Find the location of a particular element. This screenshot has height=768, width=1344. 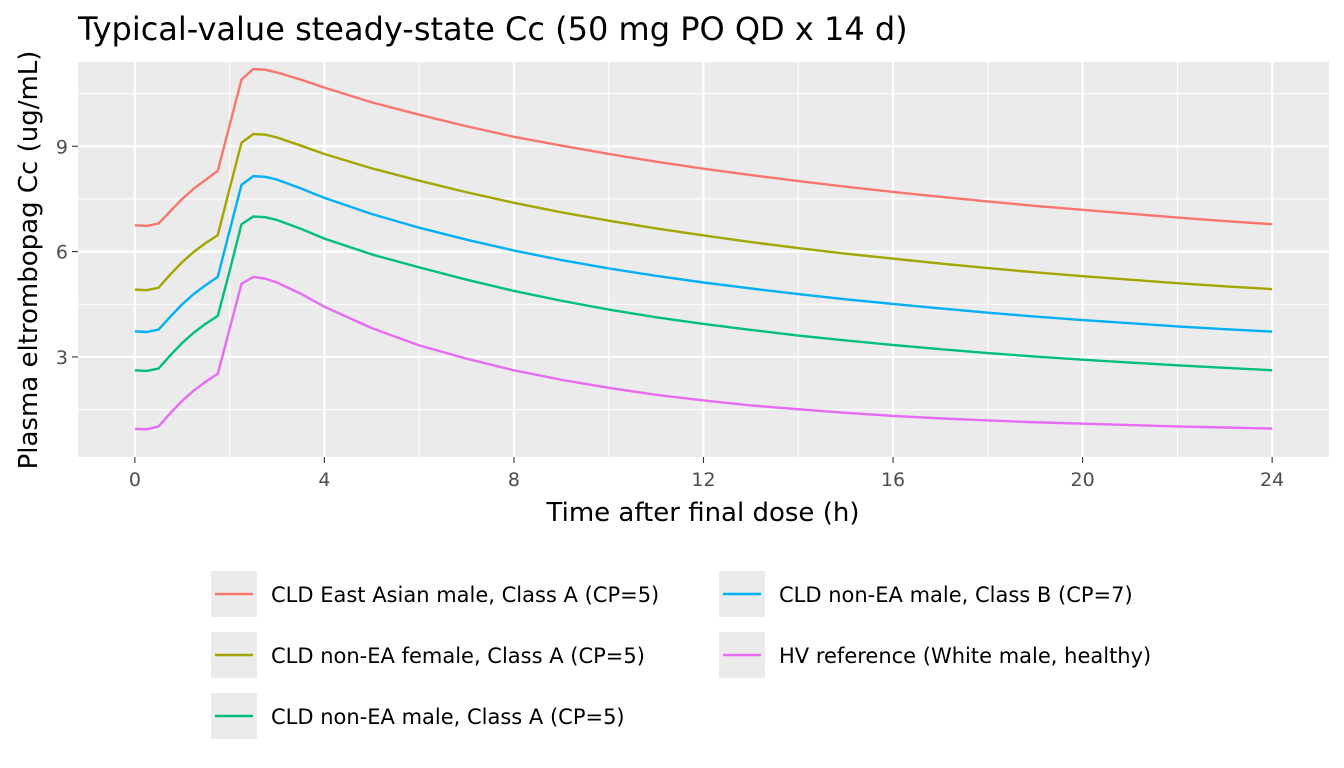

legend-label: CLD non-EA female, Class A (CP=5) is located at coordinates (458, 656).